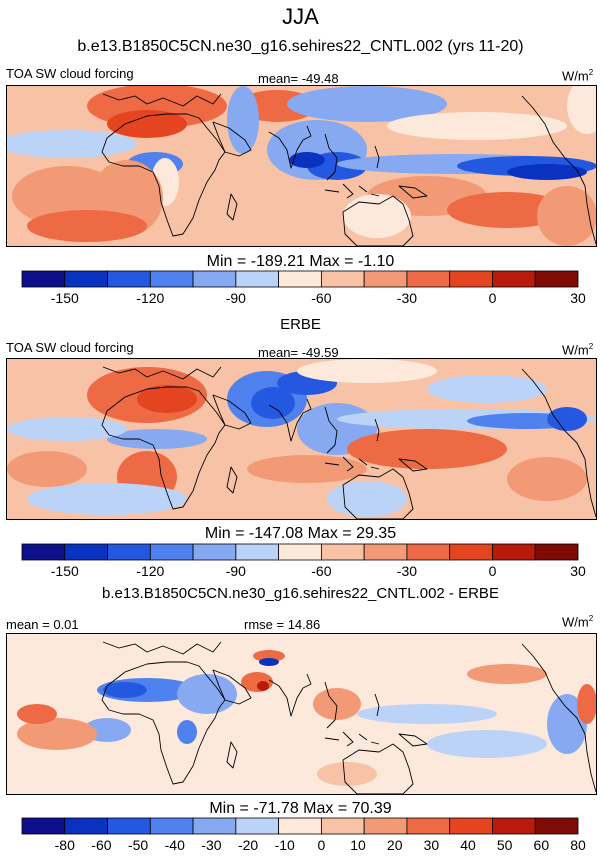  Describe the element at coordinates (578, 76) in the screenshot. I see `panel1-units: W/m2` at that location.